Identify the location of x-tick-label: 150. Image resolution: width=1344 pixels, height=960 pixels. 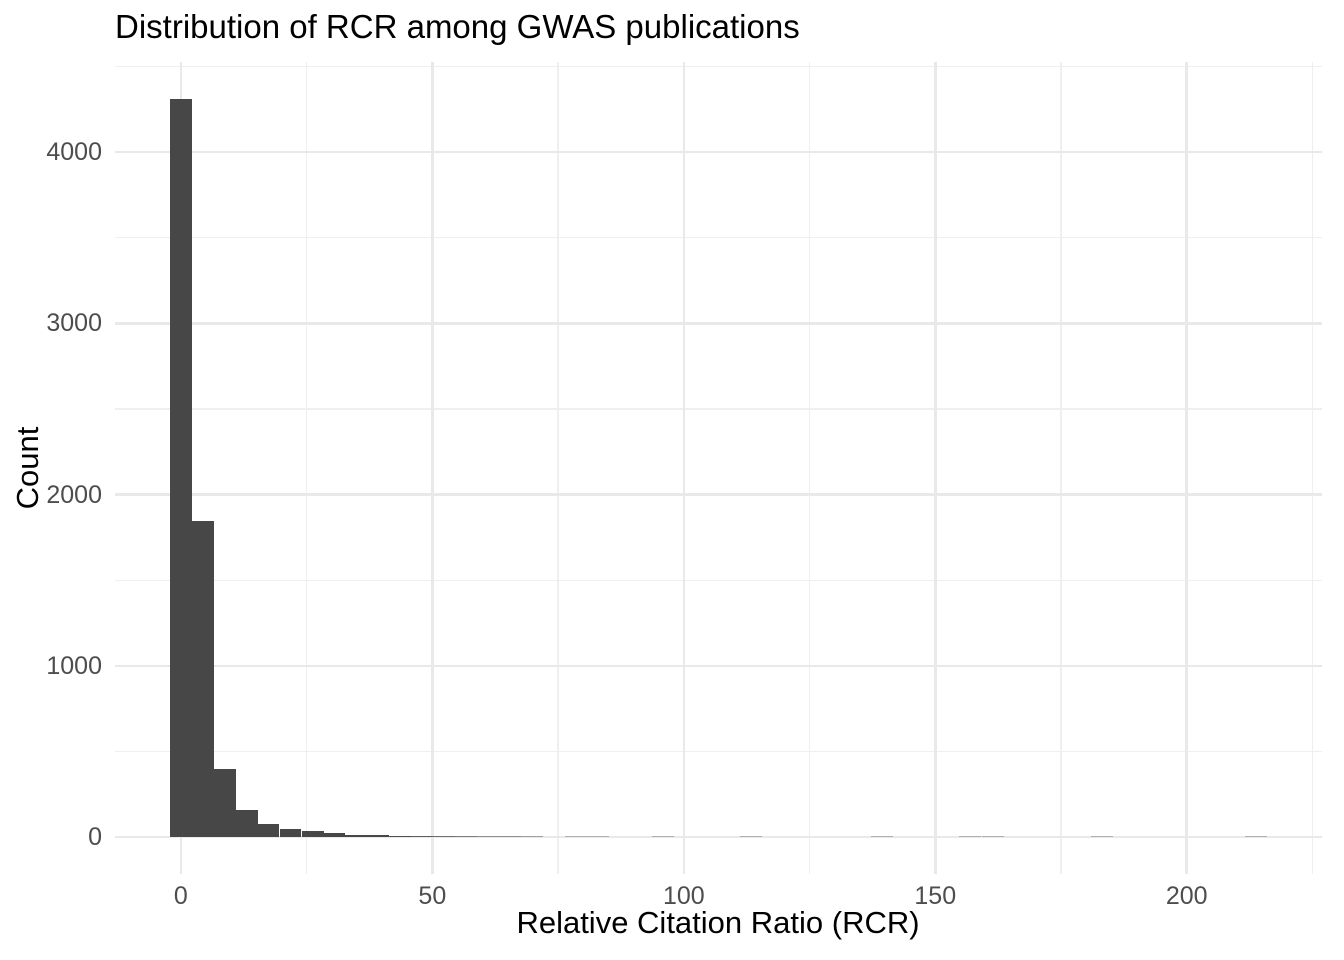
(935, 896).